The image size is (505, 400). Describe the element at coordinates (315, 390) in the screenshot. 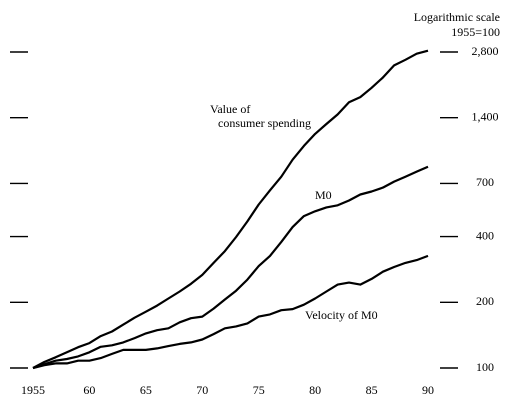

I see `x-tick-label: 80` at that location.